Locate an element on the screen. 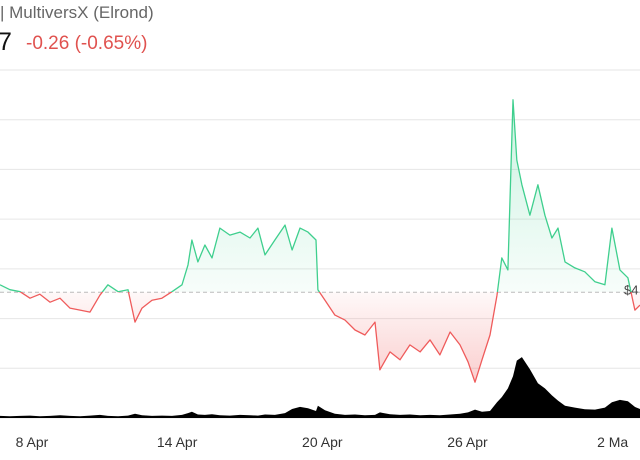 This screenshot has width=640, height=460. x-tick-label: 8 Apr is located at coordinates (32, 442).